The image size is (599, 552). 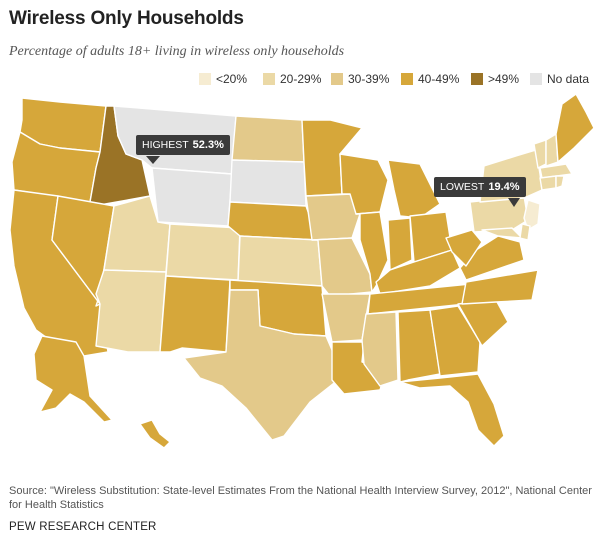 I want to click on state-connecticut, so click(x=548, y=183).